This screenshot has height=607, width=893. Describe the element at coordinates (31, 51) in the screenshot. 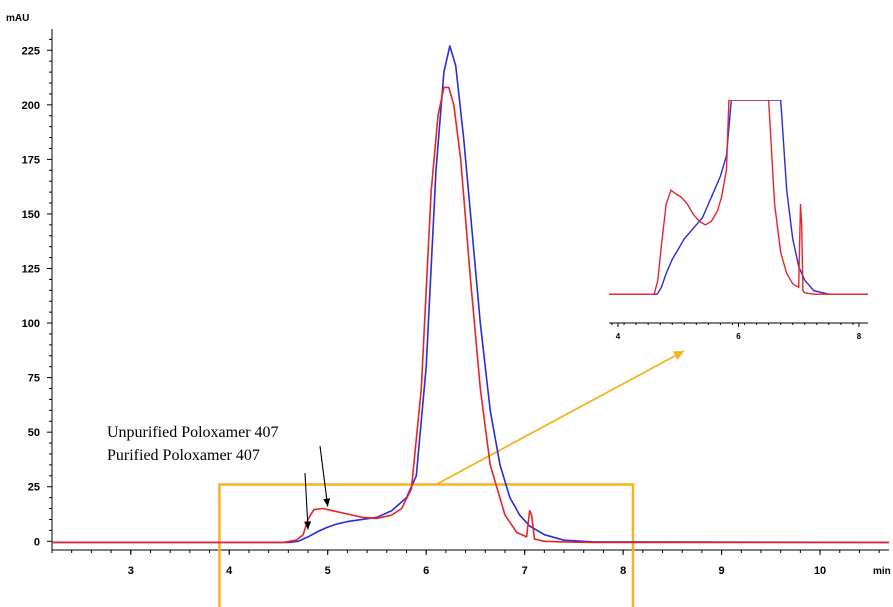

I see `y-tick-label: 225` at that location.